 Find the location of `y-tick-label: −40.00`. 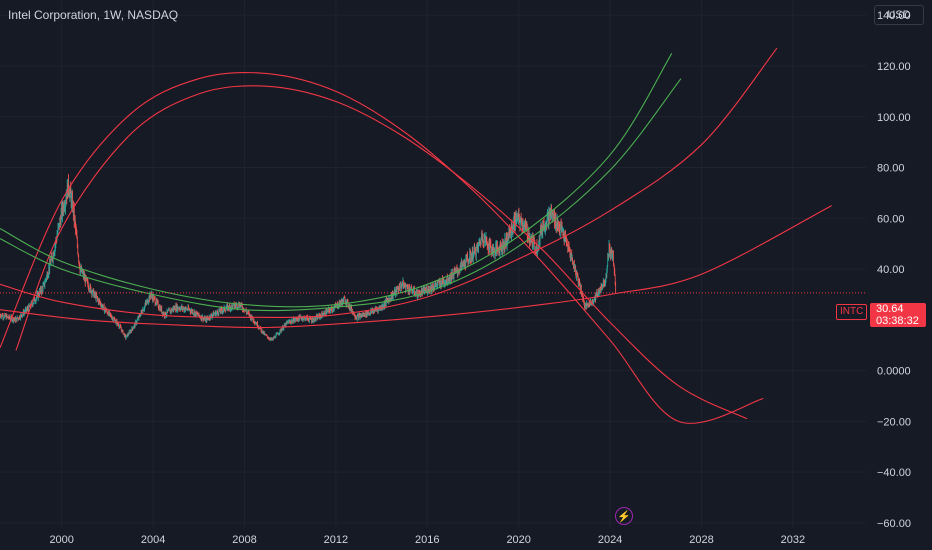

y-tick-label: −40.00 is located at coordinates (894, 473).